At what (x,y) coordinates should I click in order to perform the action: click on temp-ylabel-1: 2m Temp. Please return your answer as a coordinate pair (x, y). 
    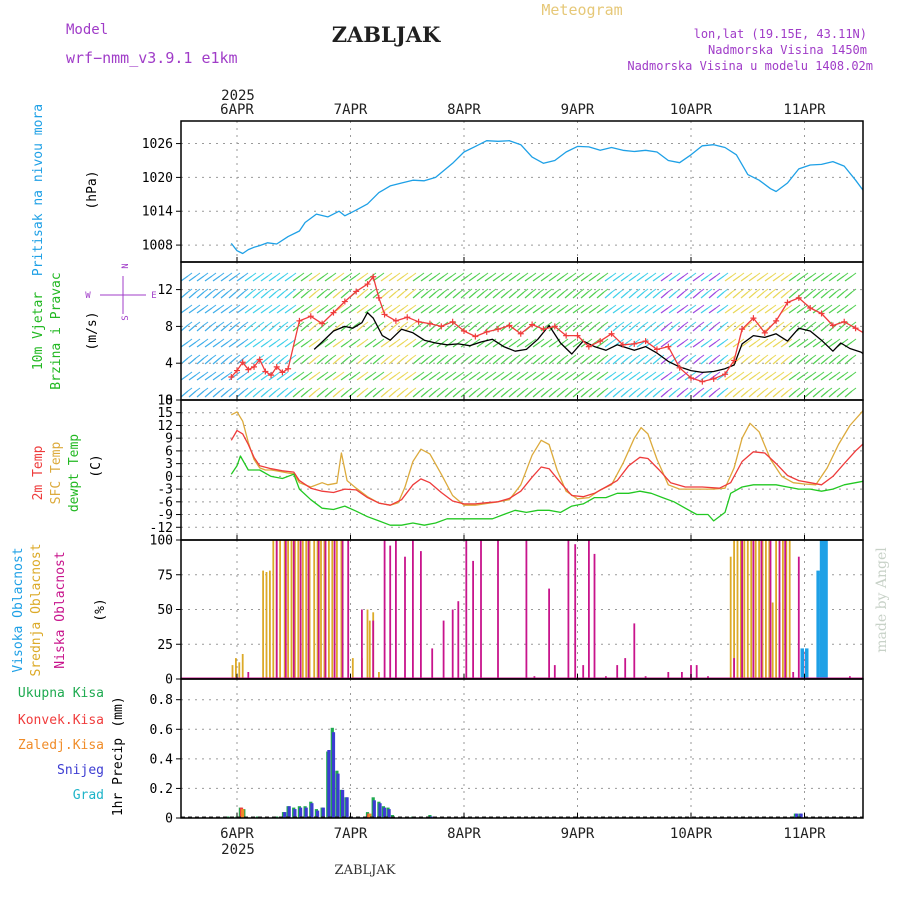
    Looking at the image, I should click on (38, 472).